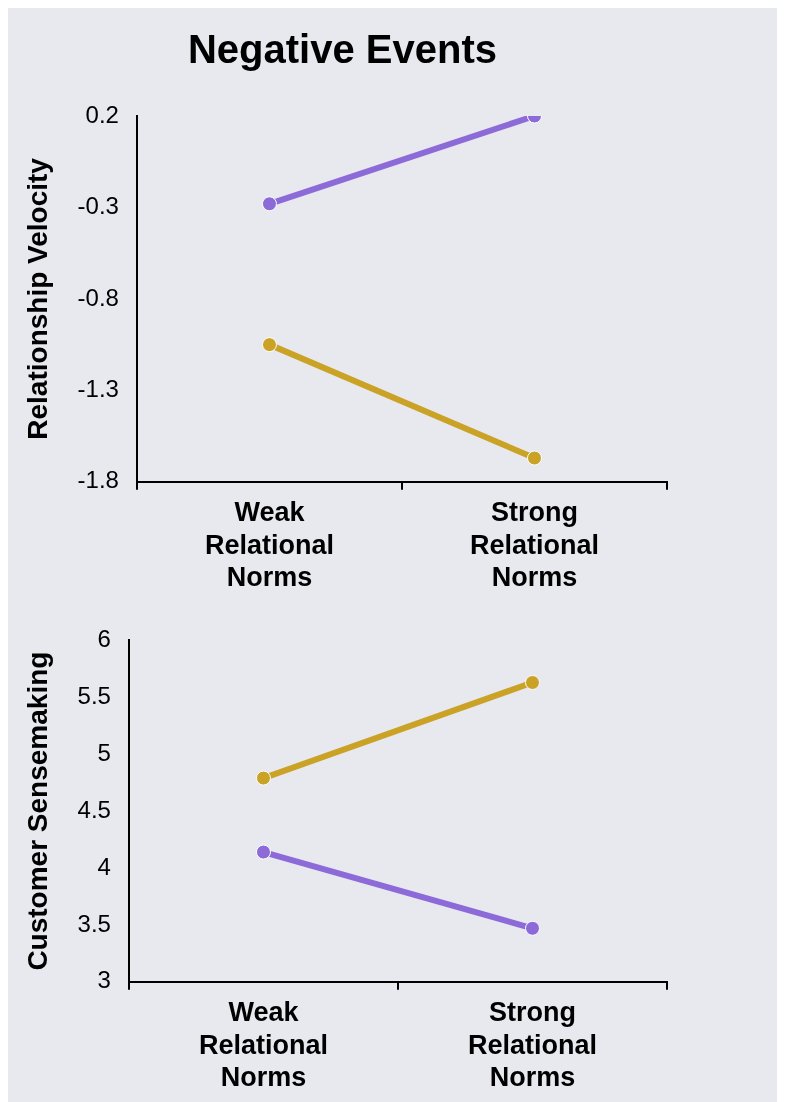 The width and height of the screenshot is (785, 1102). What do you see at coordinates (94, 809) in the screenshot?
I see `y-tick-label: 4.5` at bounding box center [94, 809].